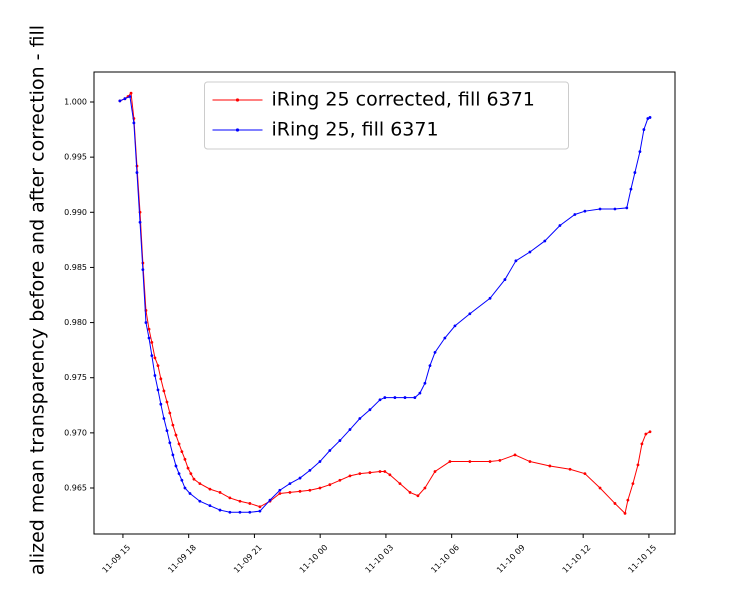 The image size is (750, 600). I want to click on x-tick-label: 11-09 21, so click(248, 559).